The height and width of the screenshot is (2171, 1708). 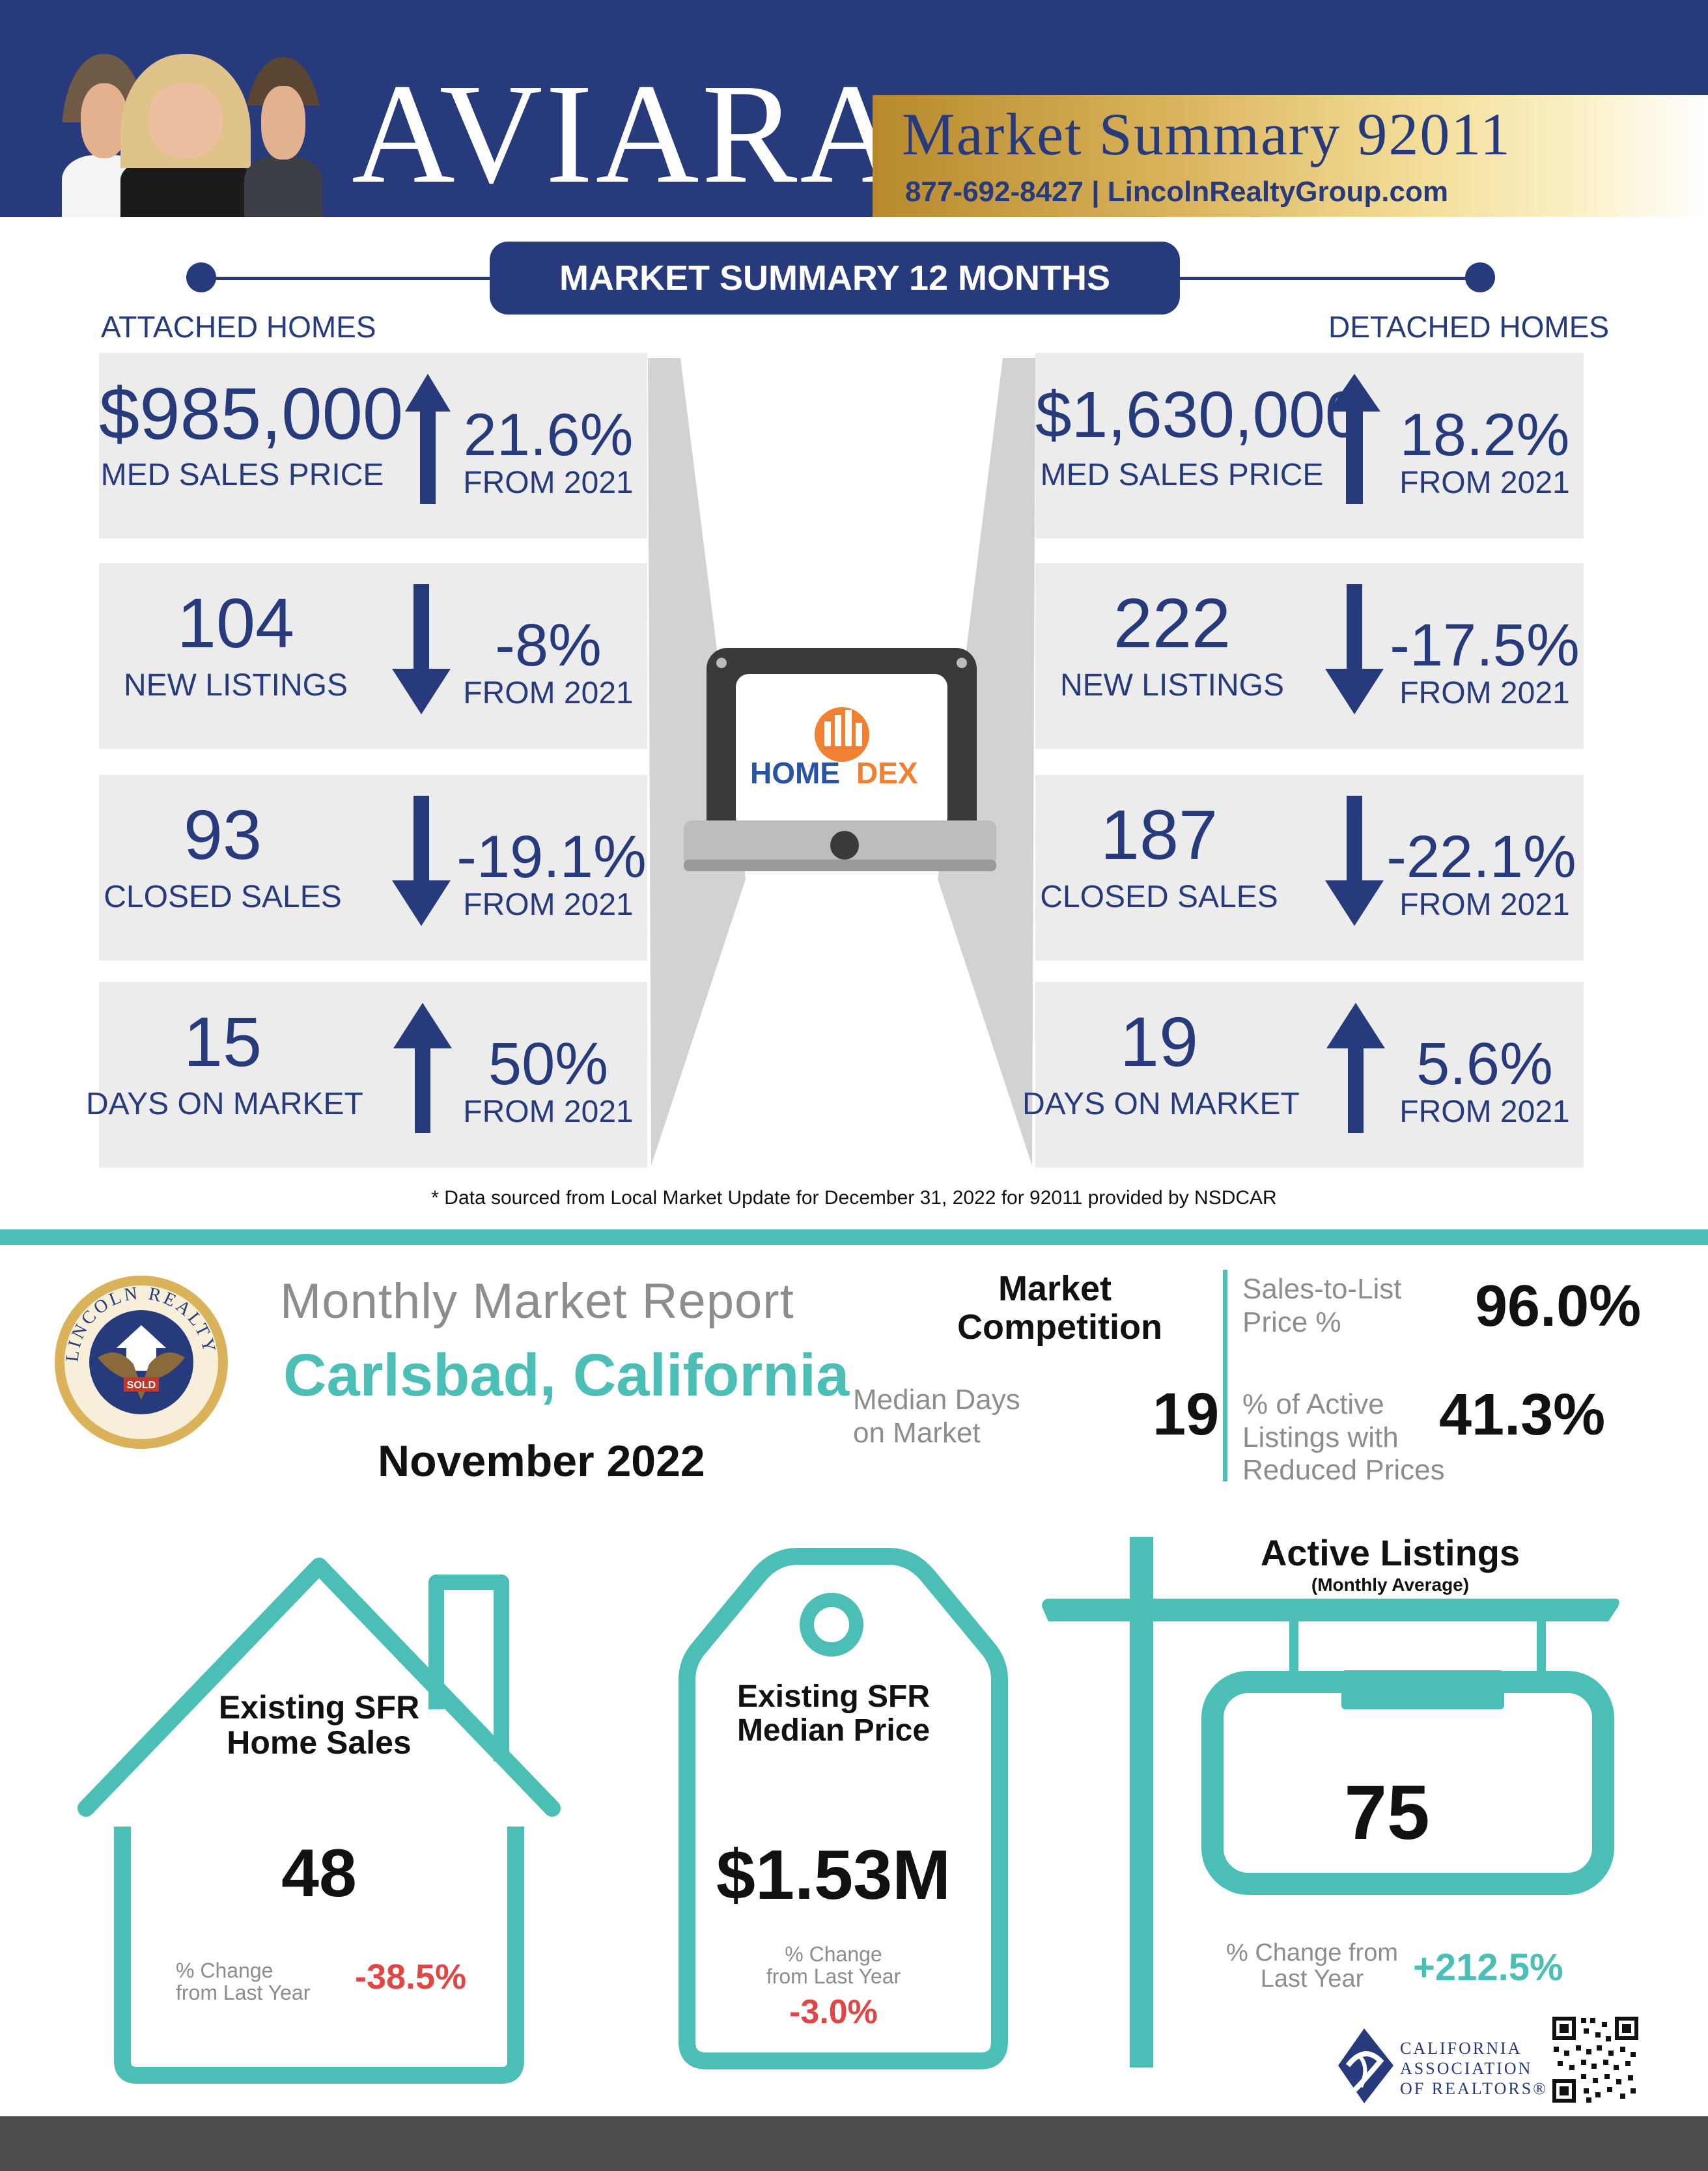 What do you see at coordinates (223, 834) in the screenshot?
I see `stat-value: 93` at bounding box center [223, 834].